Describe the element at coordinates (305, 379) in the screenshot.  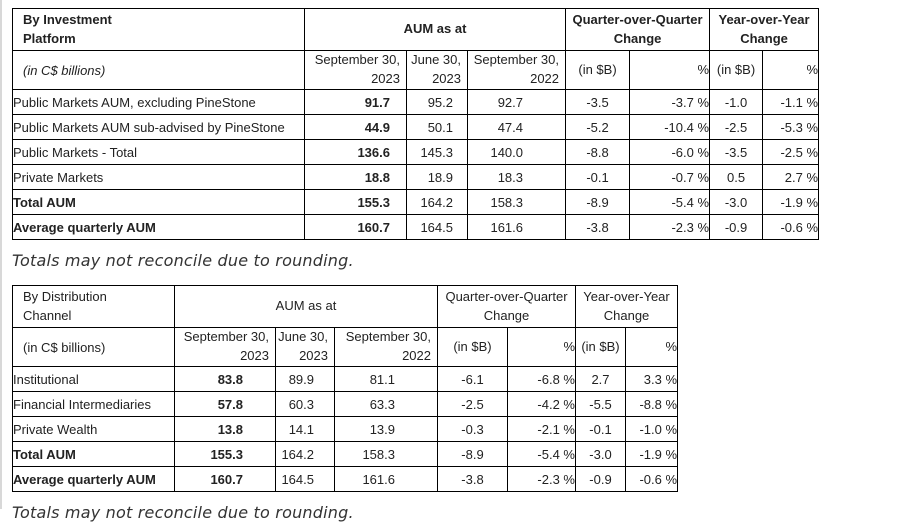
I see `value-cell: 89.9` at that location.